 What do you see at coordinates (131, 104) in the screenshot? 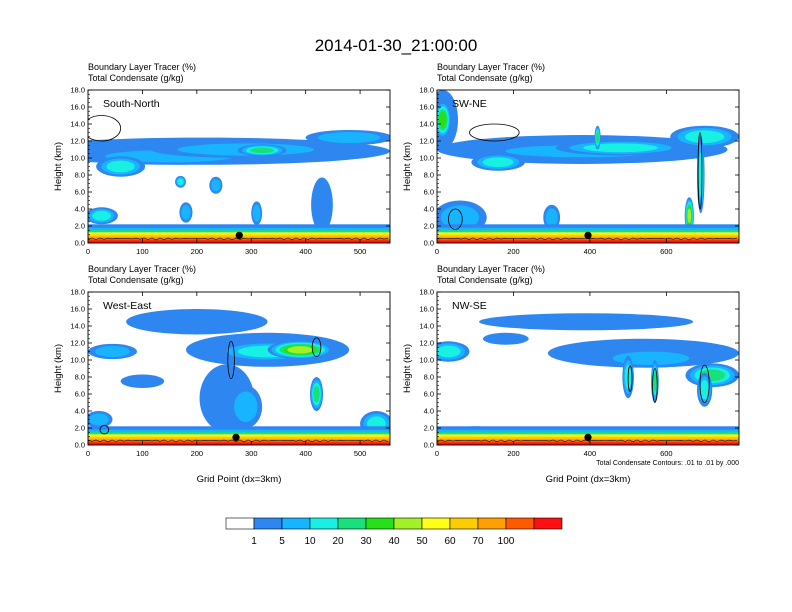
I see `panel-label: South-North` at bounding box center [131, 104].